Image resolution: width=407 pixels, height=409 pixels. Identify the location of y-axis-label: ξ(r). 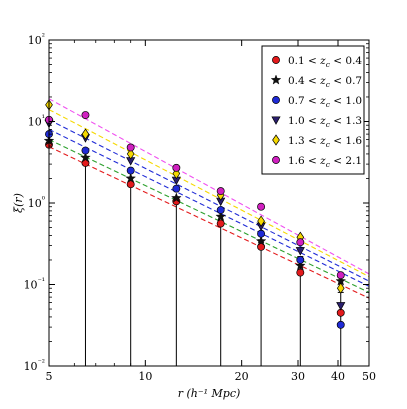
(18, 203).